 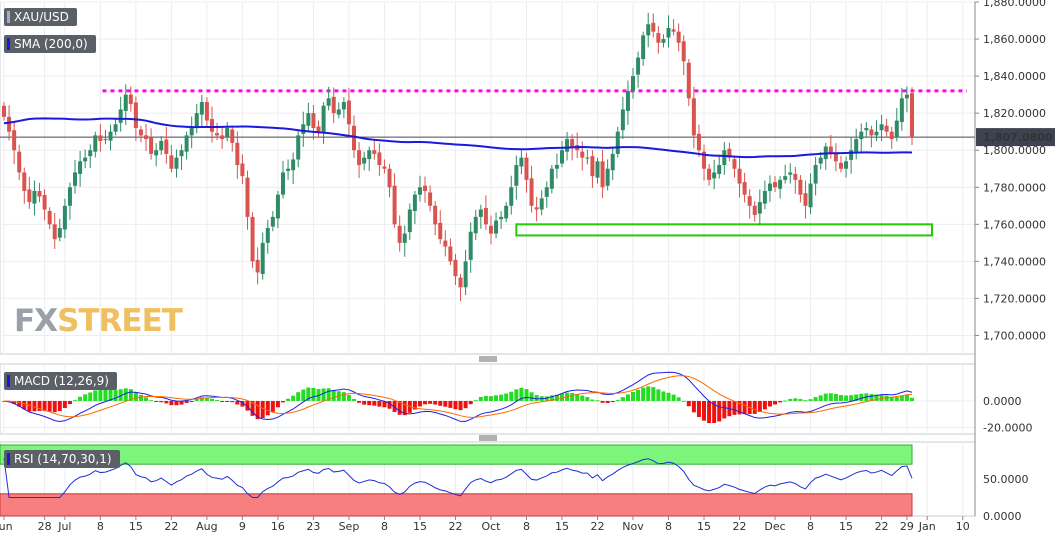 I want to click on x-tick-label: 8, so click(x=384, y=526).